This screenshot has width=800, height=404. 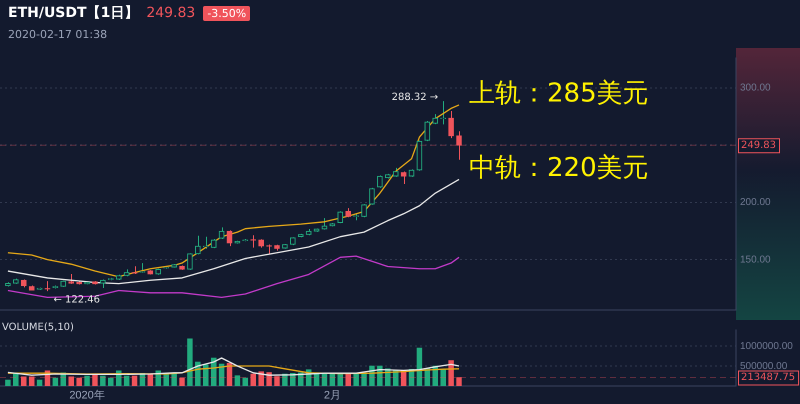 What do you see at coordinates (76, 300) in the screenshot?
I see `annotation: ← 122.46` at bounding box center [76, 300].